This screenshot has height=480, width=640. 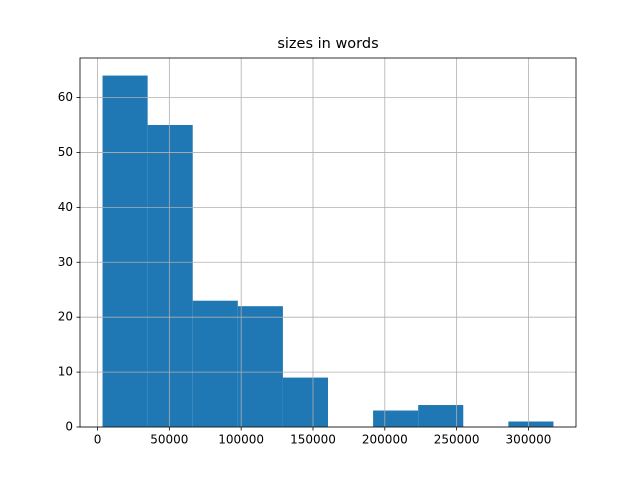 I want to click on x-tick-label: 300000, so click(x=529, y=440).